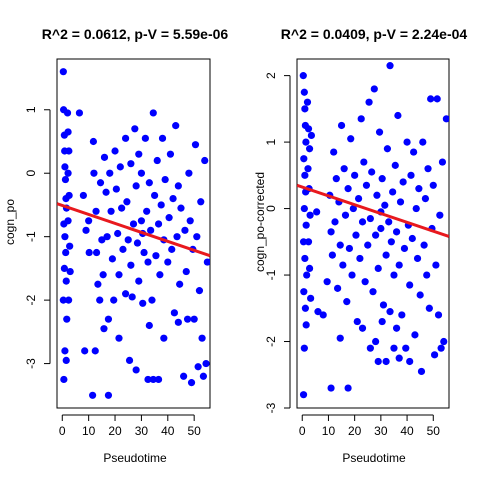 This screenshot has width=480, height=480. What do you see at coordinates (10, 222) in the screenshot?
I see `left-y-axis-label: cogn_po` at bounding box center [10, 222].